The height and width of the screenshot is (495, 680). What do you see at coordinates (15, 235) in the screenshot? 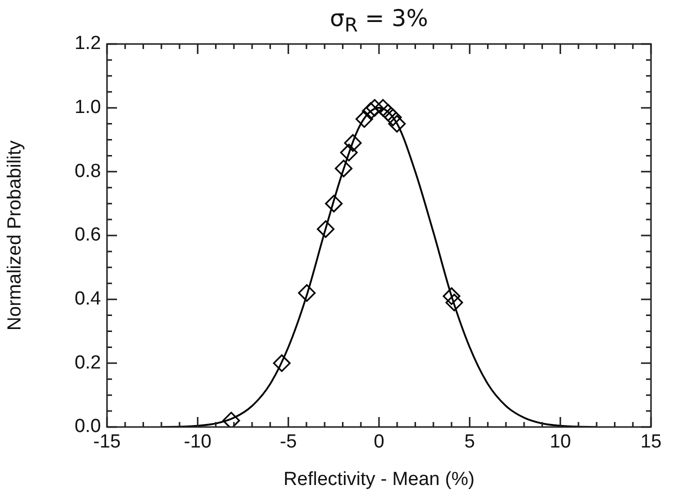
I see `y-axis-title: Normalized Probability` at bounding box center [15, 235].